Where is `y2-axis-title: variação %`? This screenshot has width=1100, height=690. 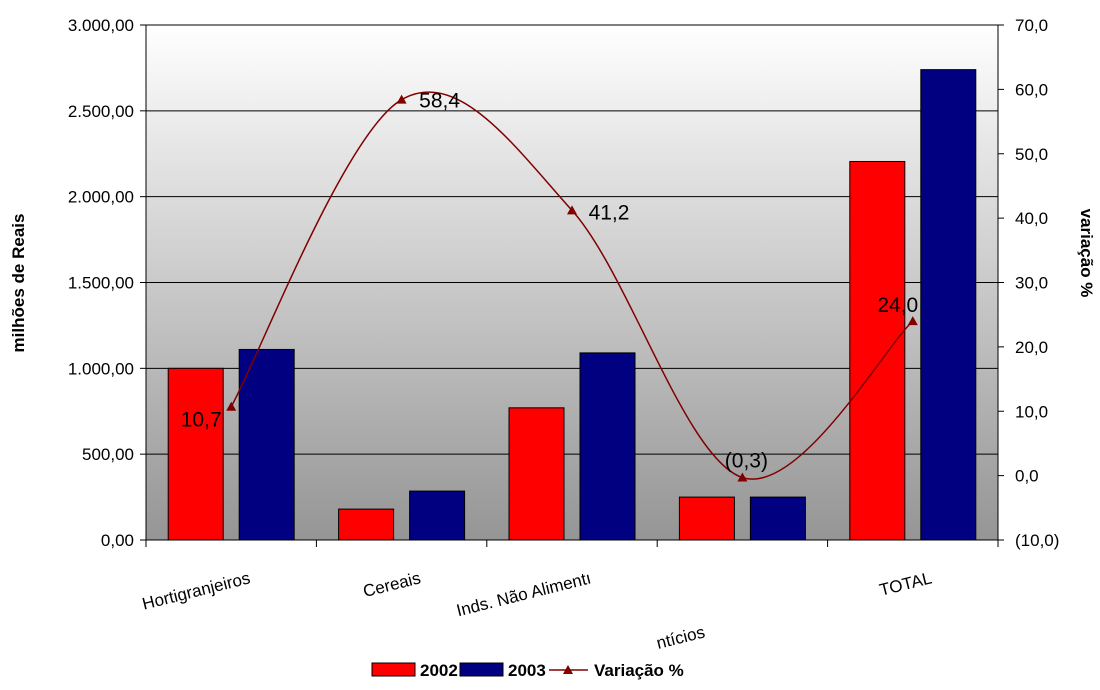
y2-axis-title: variação % is located at coordinates (1086, 253).